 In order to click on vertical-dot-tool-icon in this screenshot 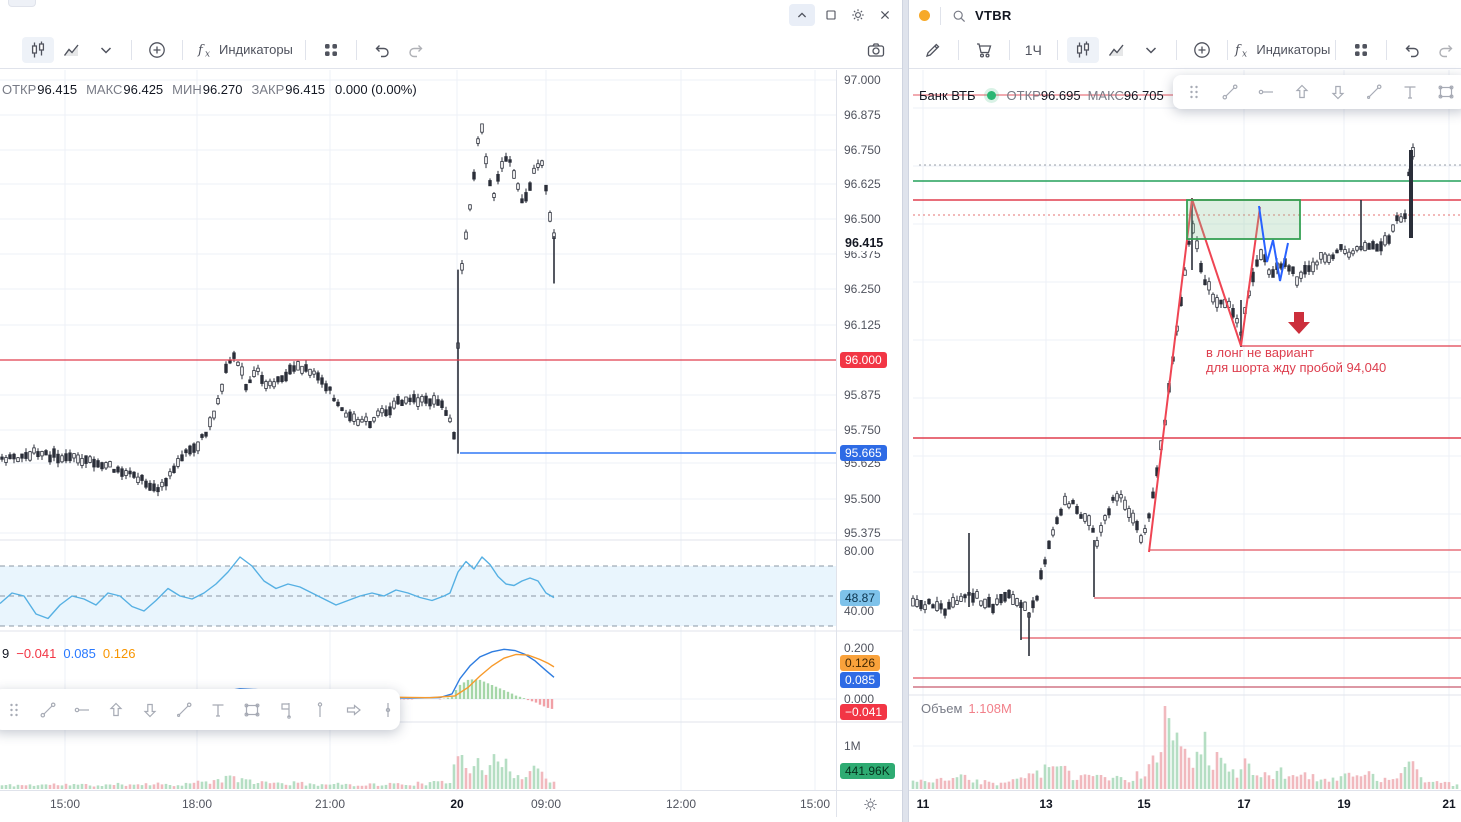, I will do `click(320, 710)`.